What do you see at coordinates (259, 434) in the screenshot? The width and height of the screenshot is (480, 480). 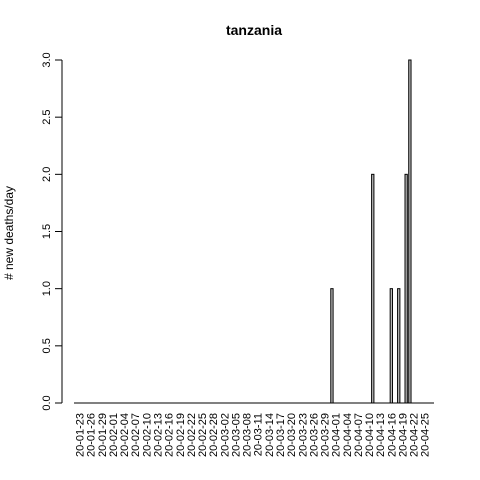 I see `x-tick-label: 20-03-11` at bounding box center [259, 434].